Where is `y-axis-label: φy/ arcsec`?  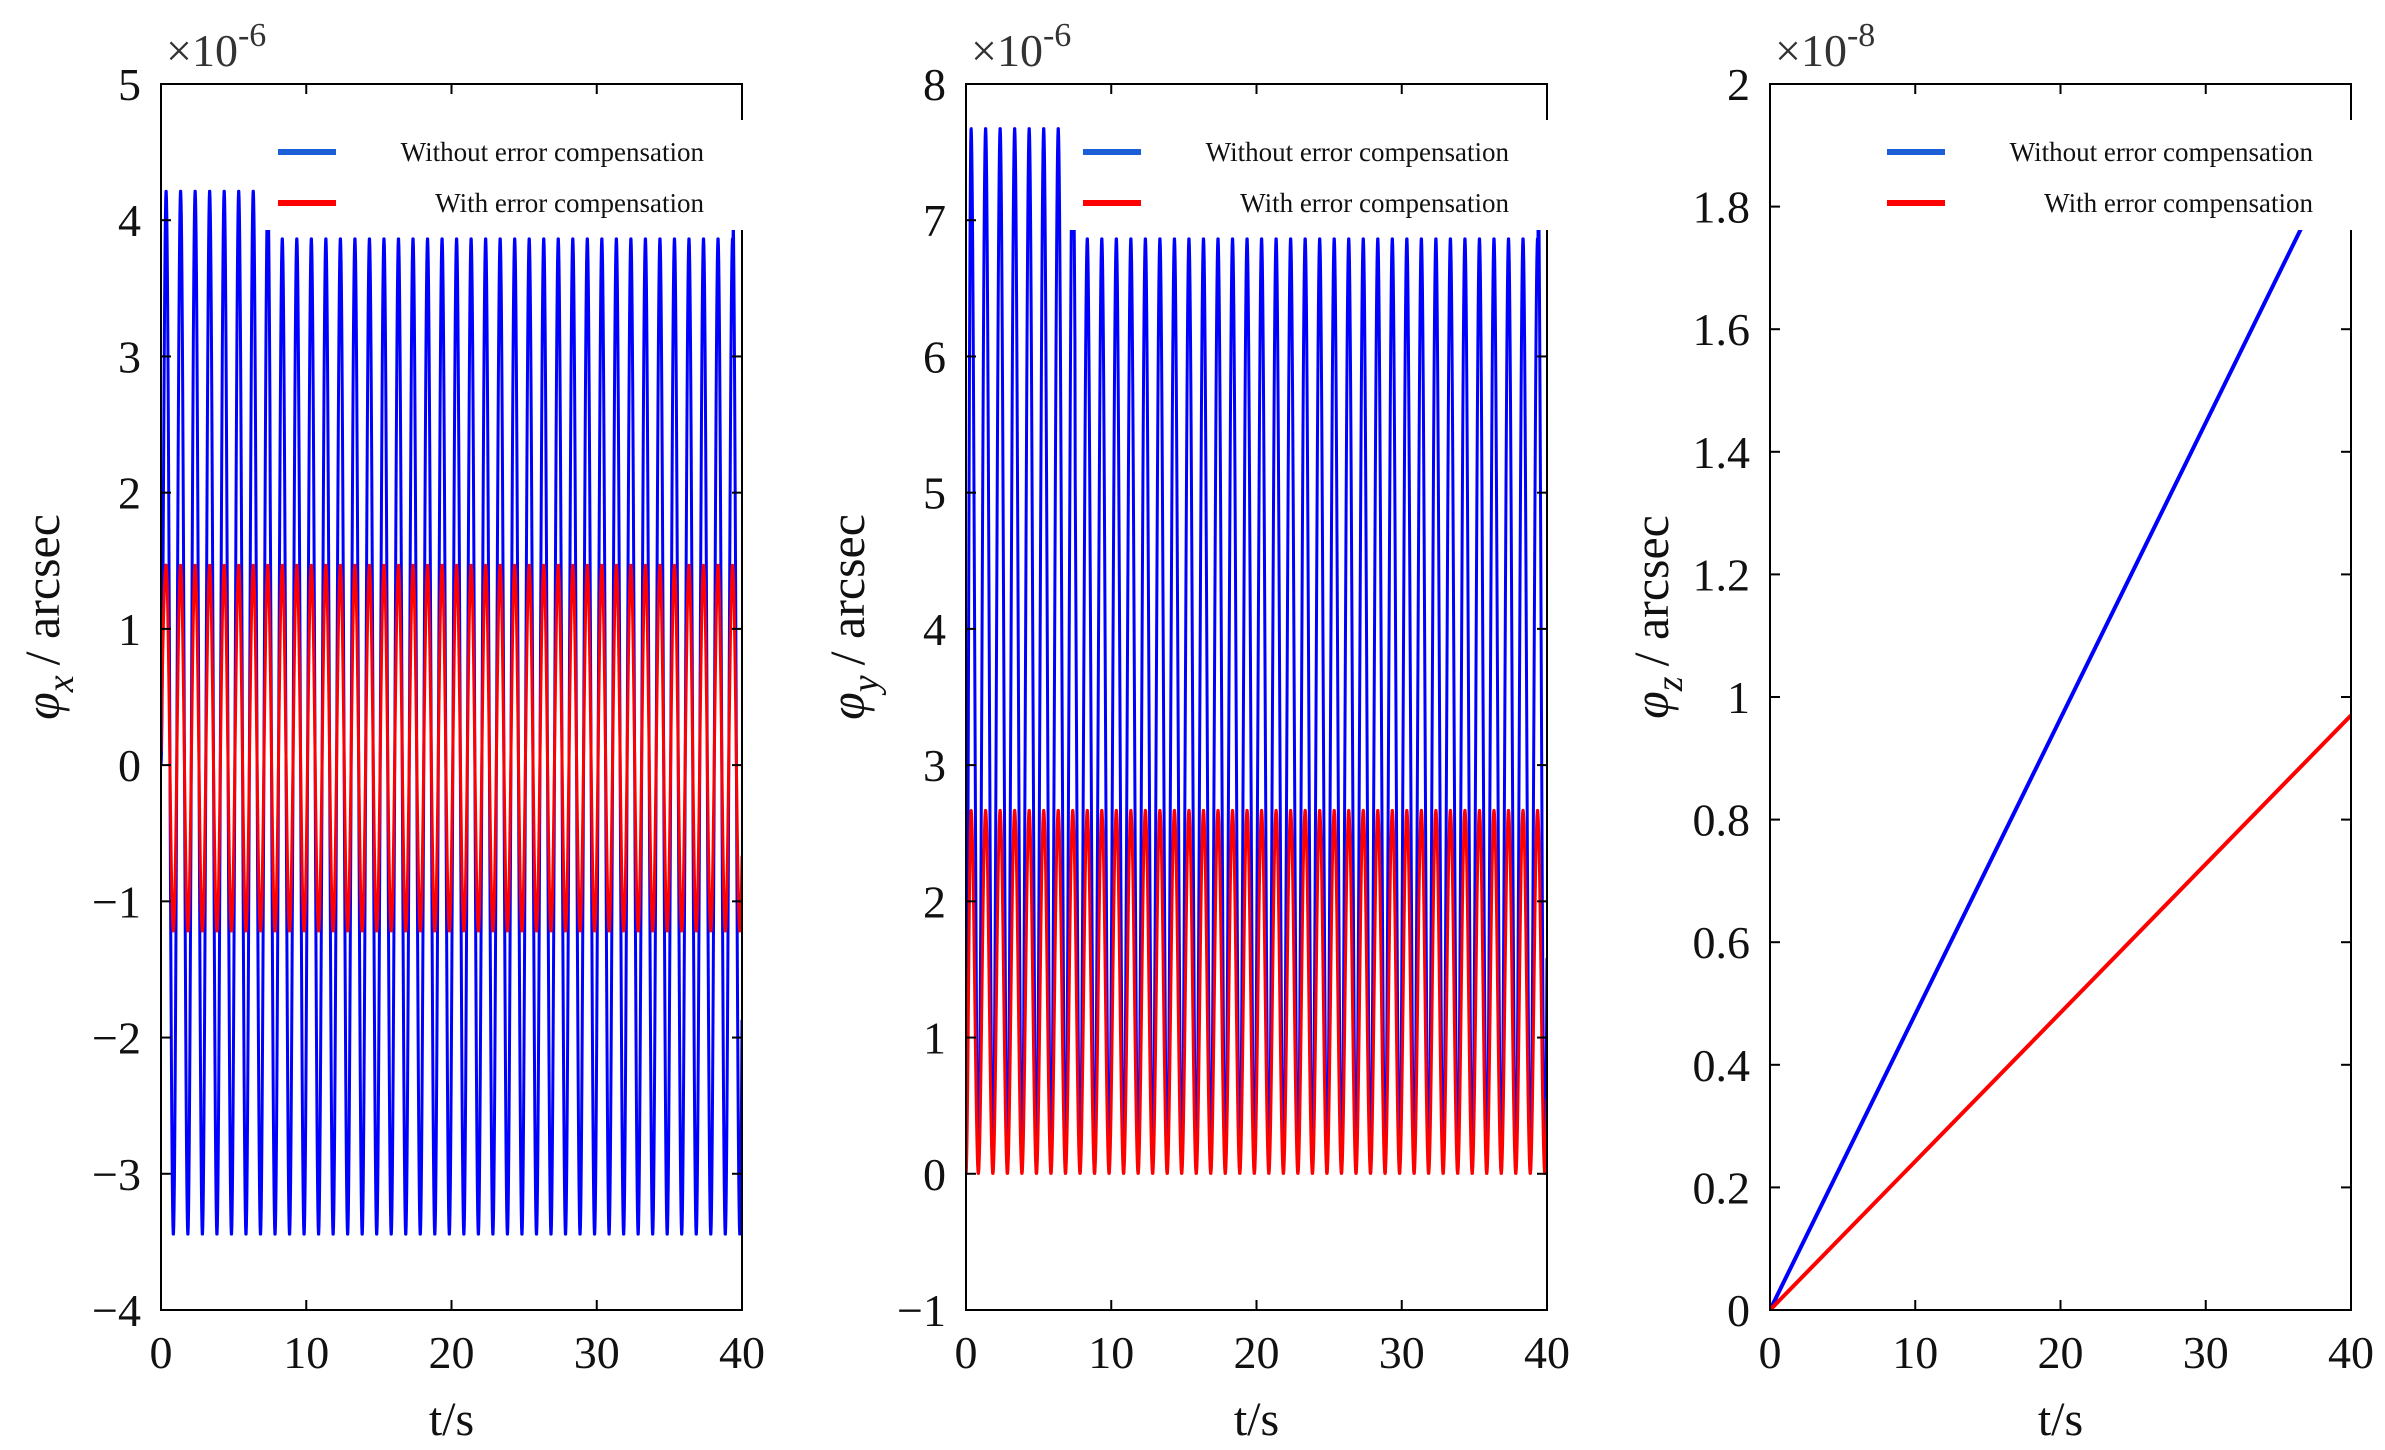
y-axis-label: φy/ arcsec is located at coordinates (853, 617).